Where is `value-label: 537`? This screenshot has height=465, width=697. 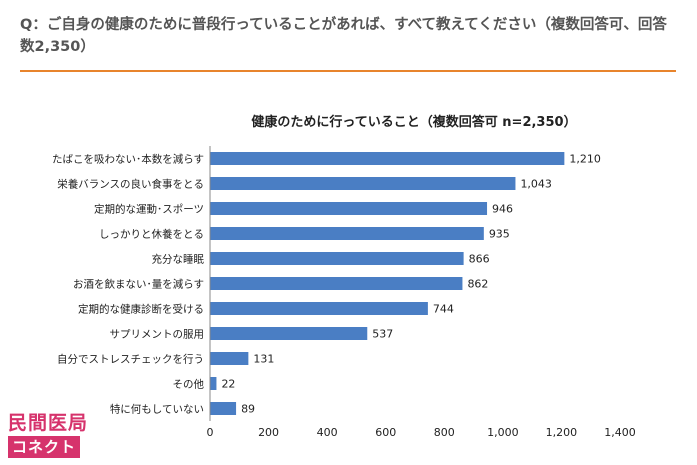
value-label: 537 is located at coordinates (382, 334).